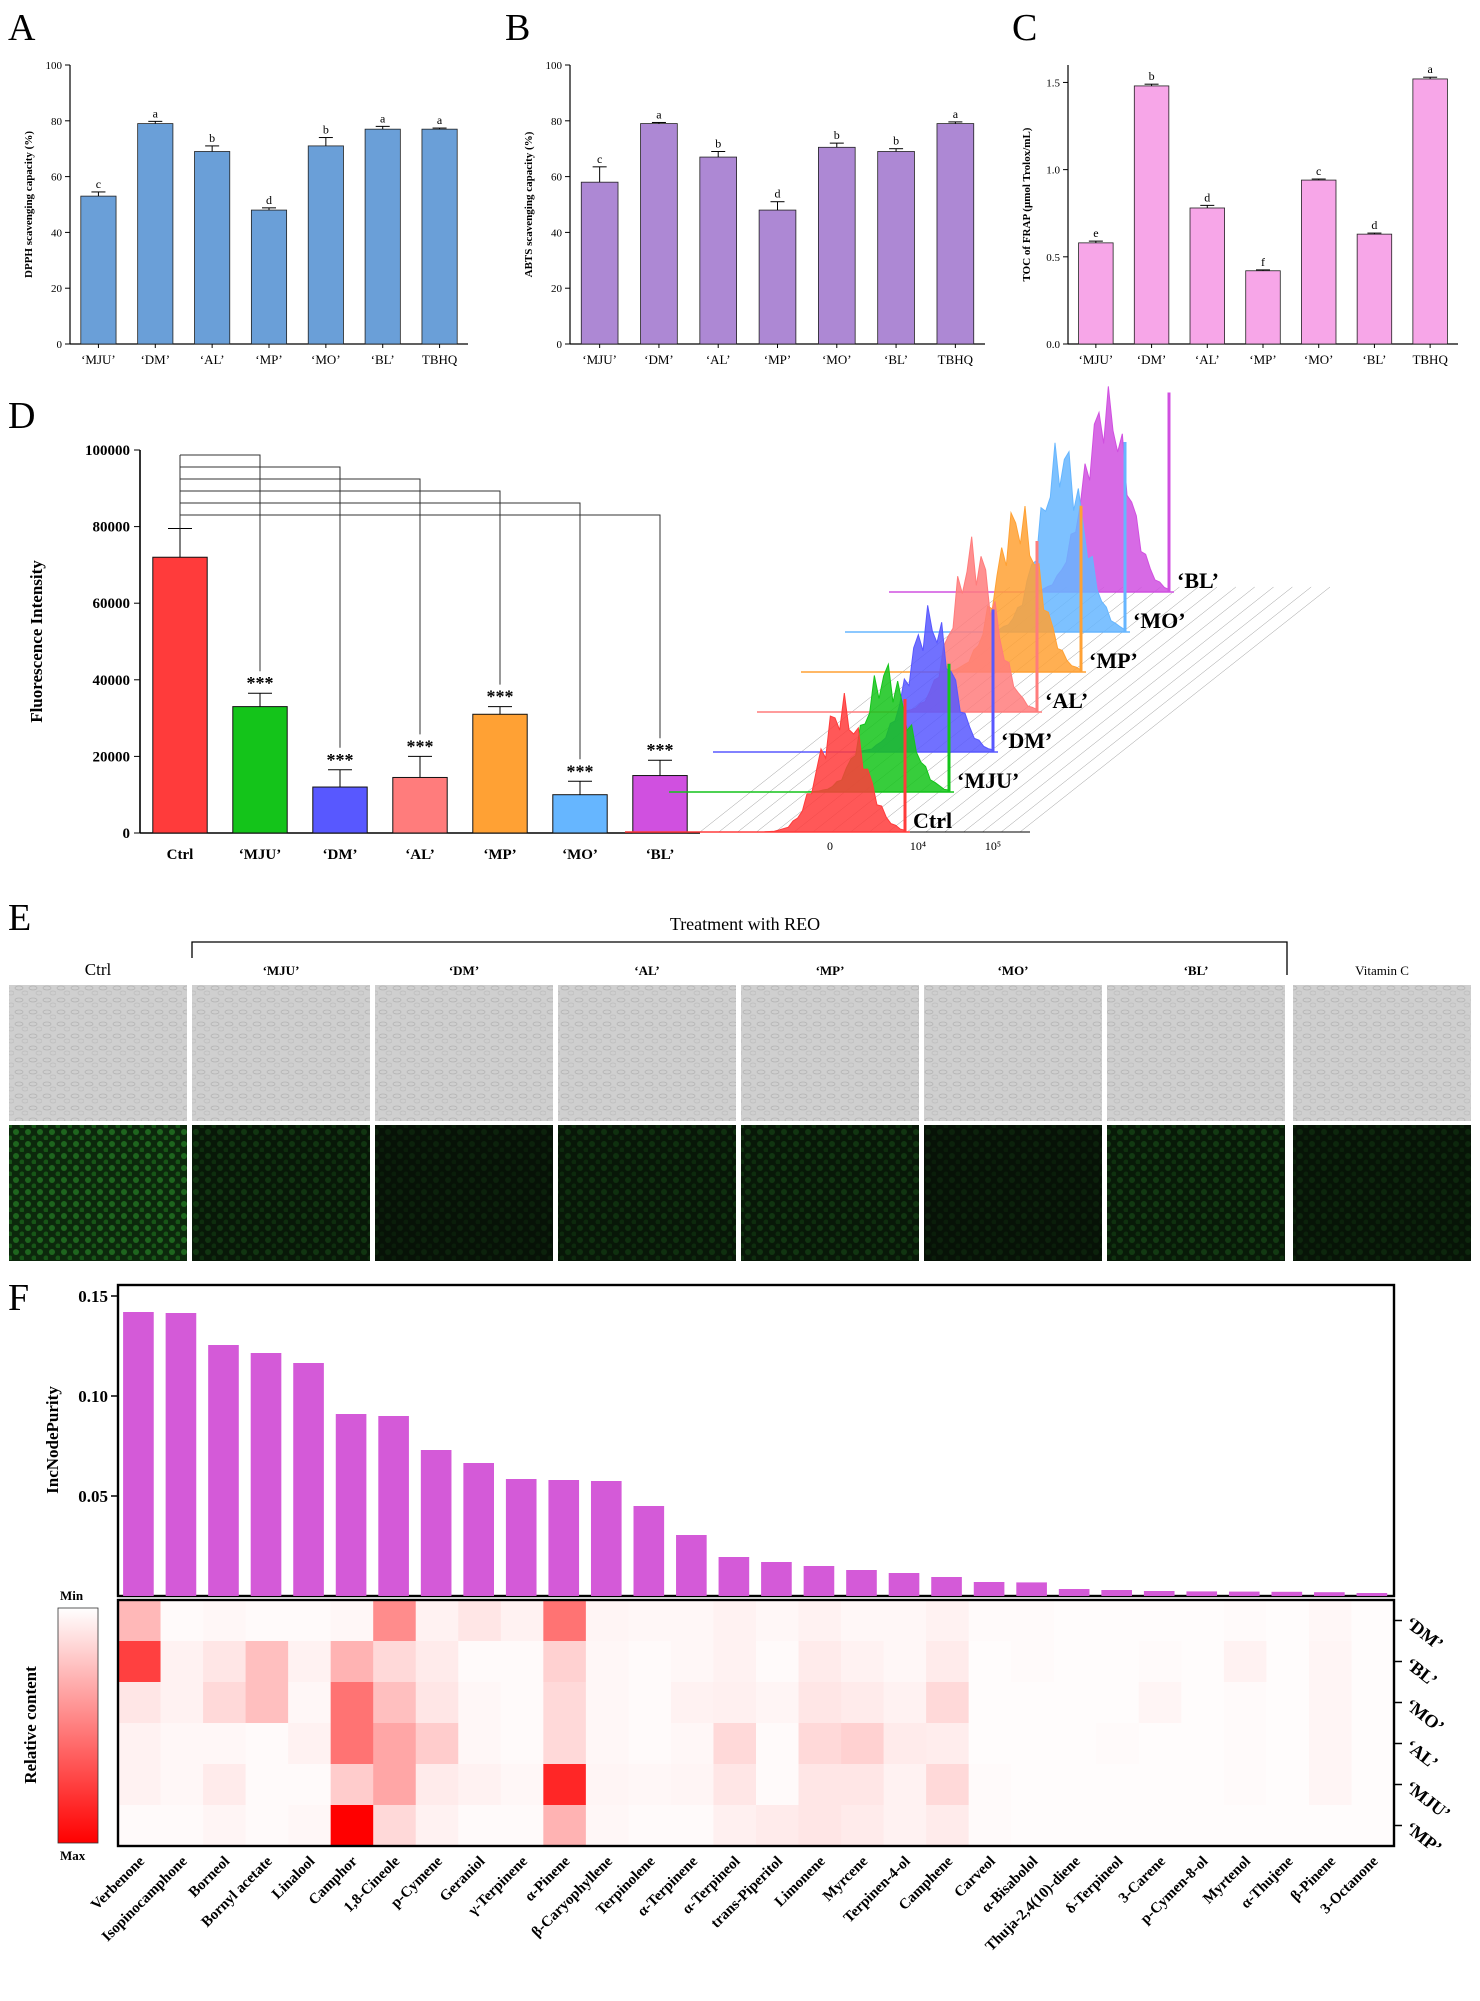 This screenshot has height=2001, width=1480. I want to click on sig-letter: b, so click(837, 135).